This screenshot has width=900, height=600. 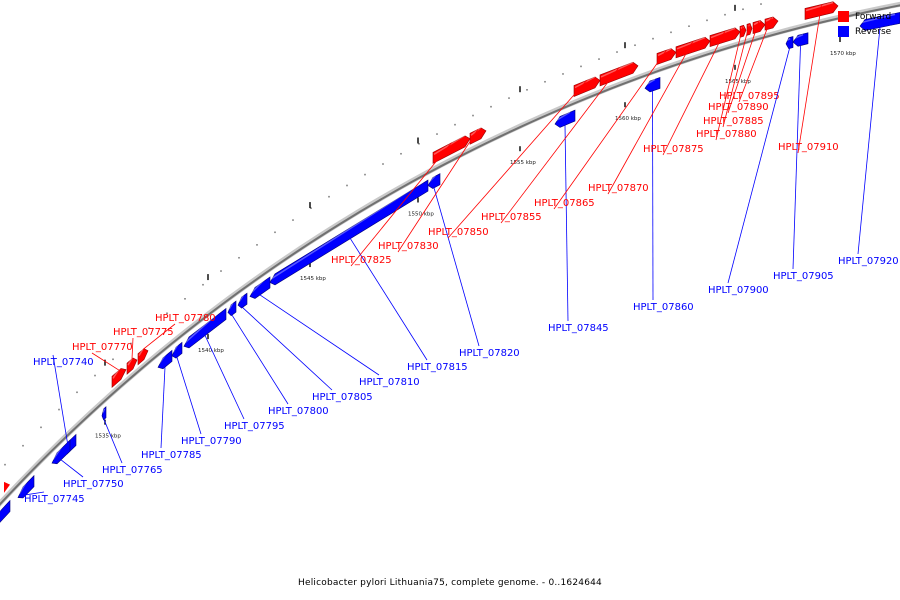 I want to click on gene-label: HPLT_07825, so click(x=361, y=260).